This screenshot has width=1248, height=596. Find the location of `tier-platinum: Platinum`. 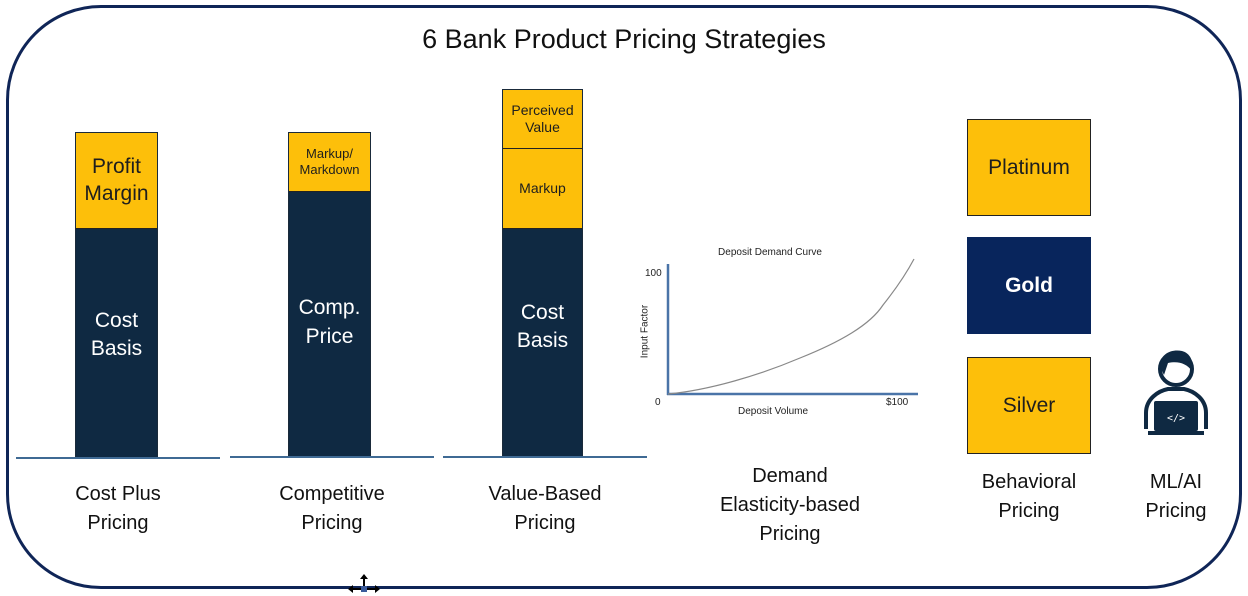

tier-platinum: Platinum is located at coordinates (1029, 167).